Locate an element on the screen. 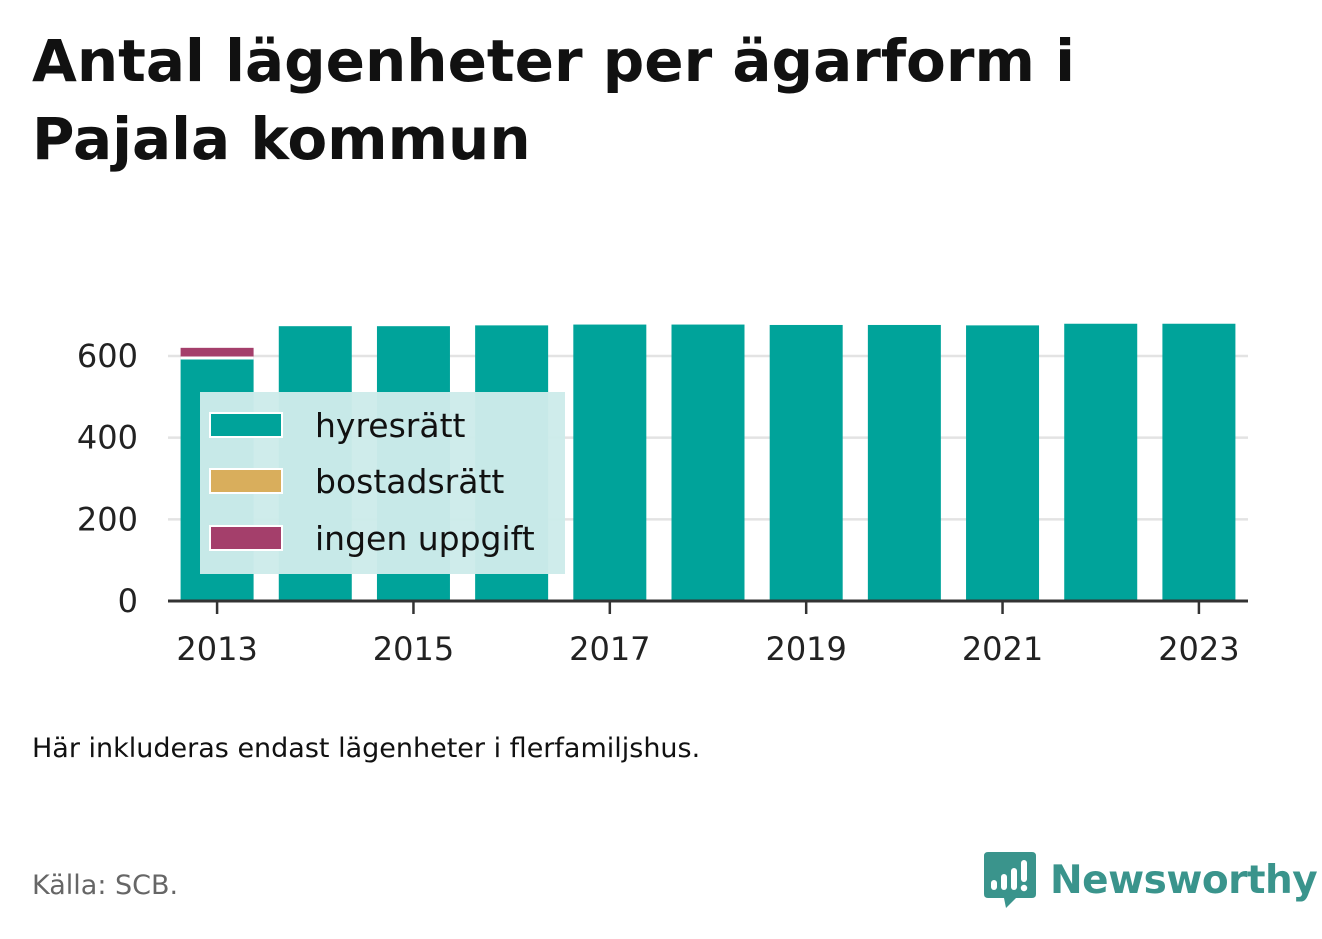 The width and height of the screenshot is (1322, 939). legend: hyresrätt bostadsrätt ingen uppgift is located at coordinates (382, 483).